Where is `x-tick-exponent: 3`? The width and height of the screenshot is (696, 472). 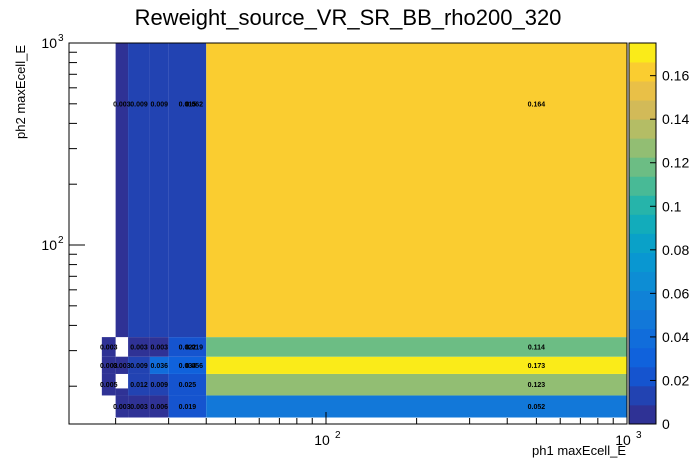 x-tick-exponent: 3 is located at coordinates (639, 435).